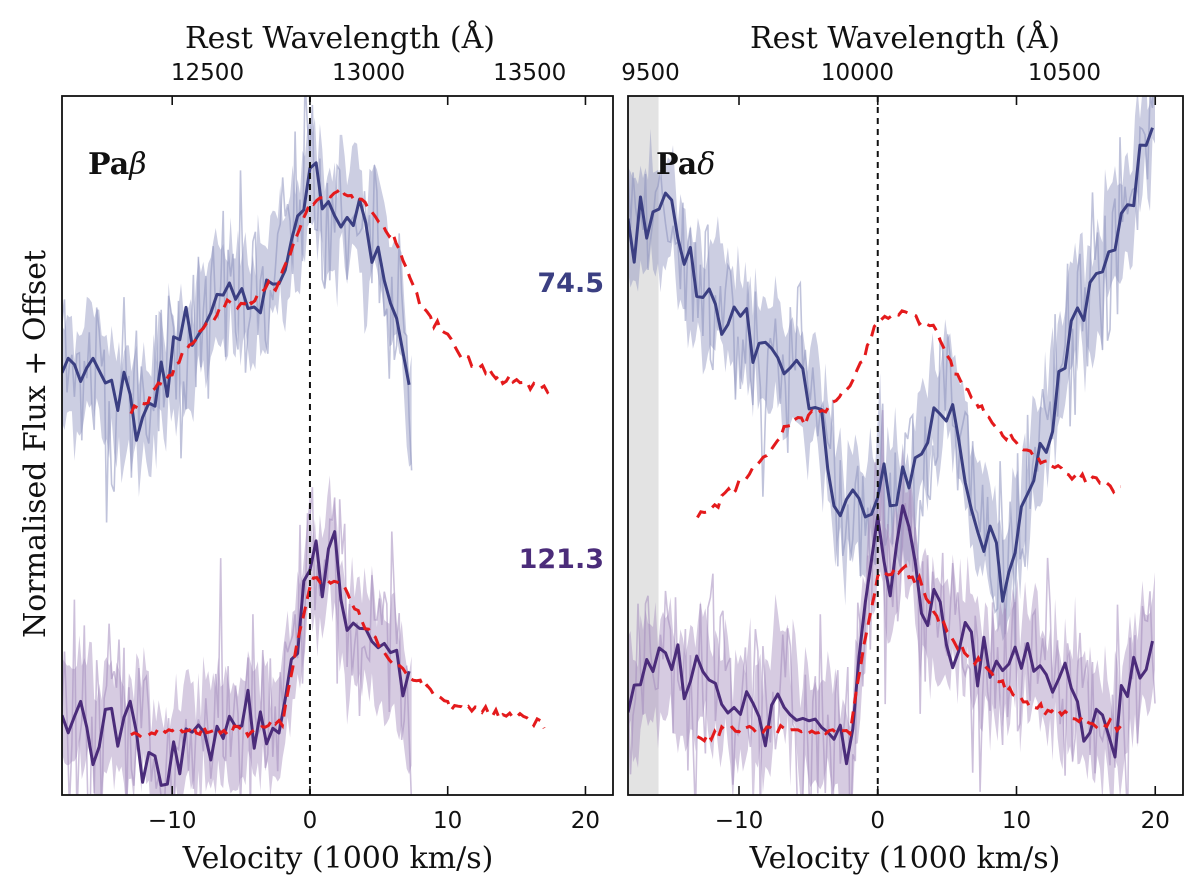 The width and height of the screenshot is (1200, 894). What do you see at coordinates (857, 73) in the screenshot?
I see `top-tick-label: 10000` at bounding box center [857, 73].